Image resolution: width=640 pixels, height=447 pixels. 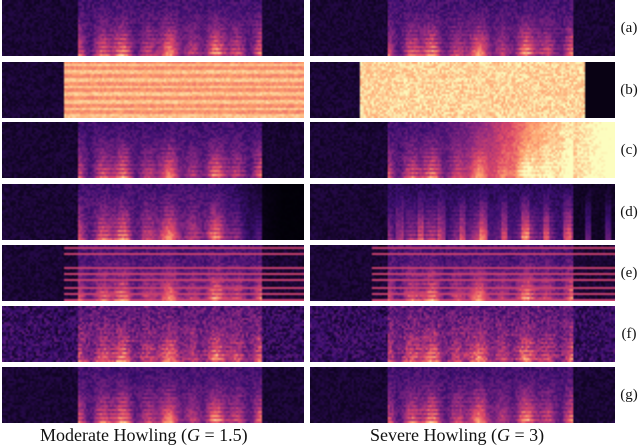 What do you see at coordinates (193, 435) in the screenshot?
I see `caption-left-var: G` at bounding box center [193, 435].